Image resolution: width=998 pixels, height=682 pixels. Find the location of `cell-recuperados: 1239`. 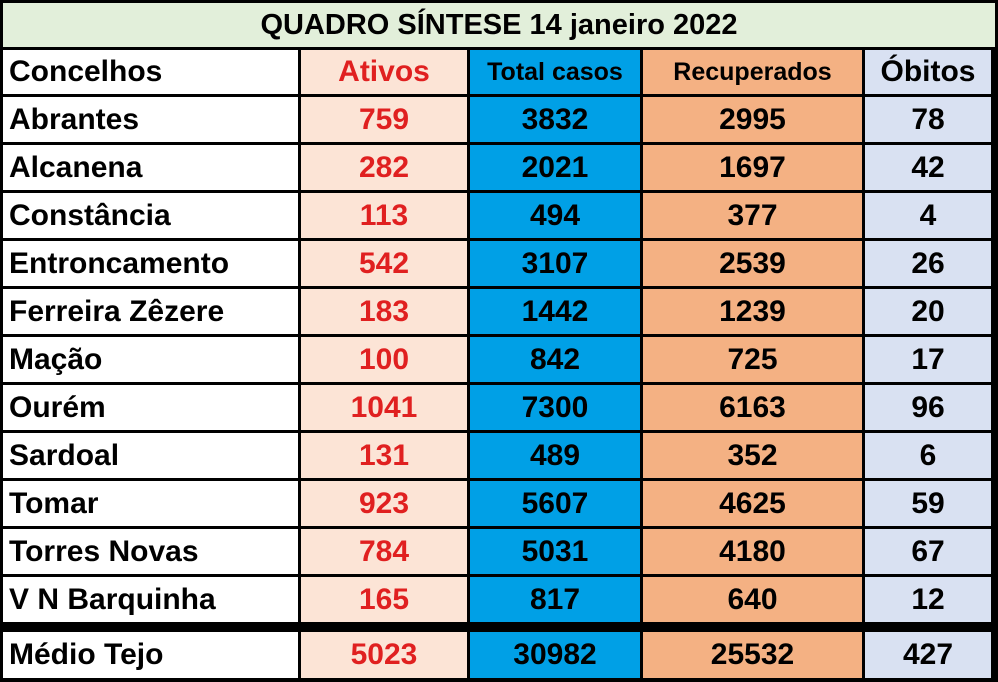

cell-recuperados: 1239 is located at coordinates (752, 311).